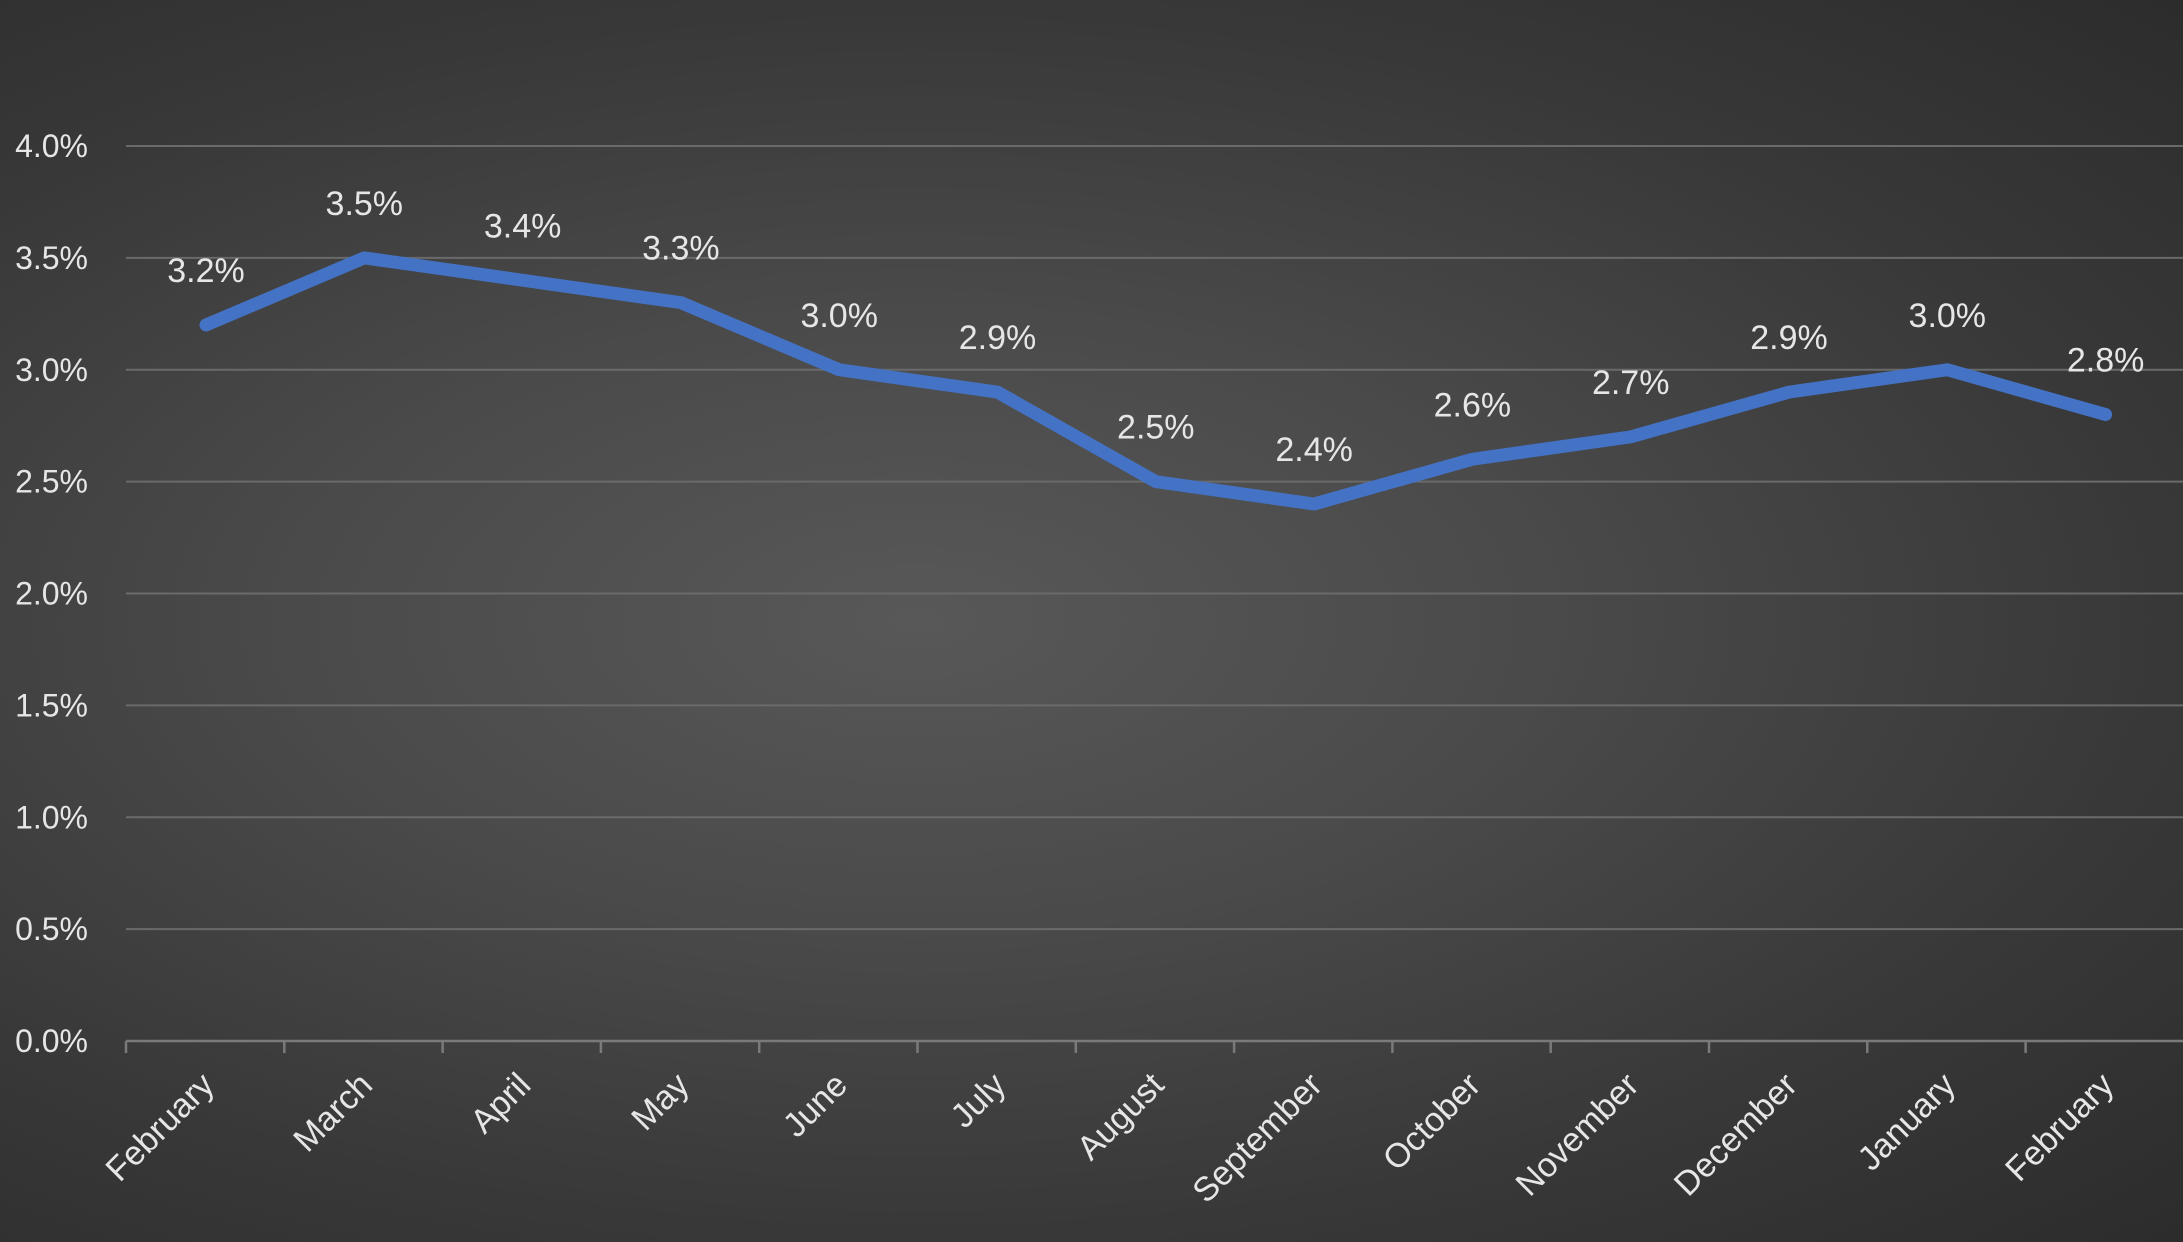 The width and height of the screenshot is (2183, 1242). Describe the element at coordinates (523, 226) in the screenshot. I see `data-label: 3.4%` at that location.